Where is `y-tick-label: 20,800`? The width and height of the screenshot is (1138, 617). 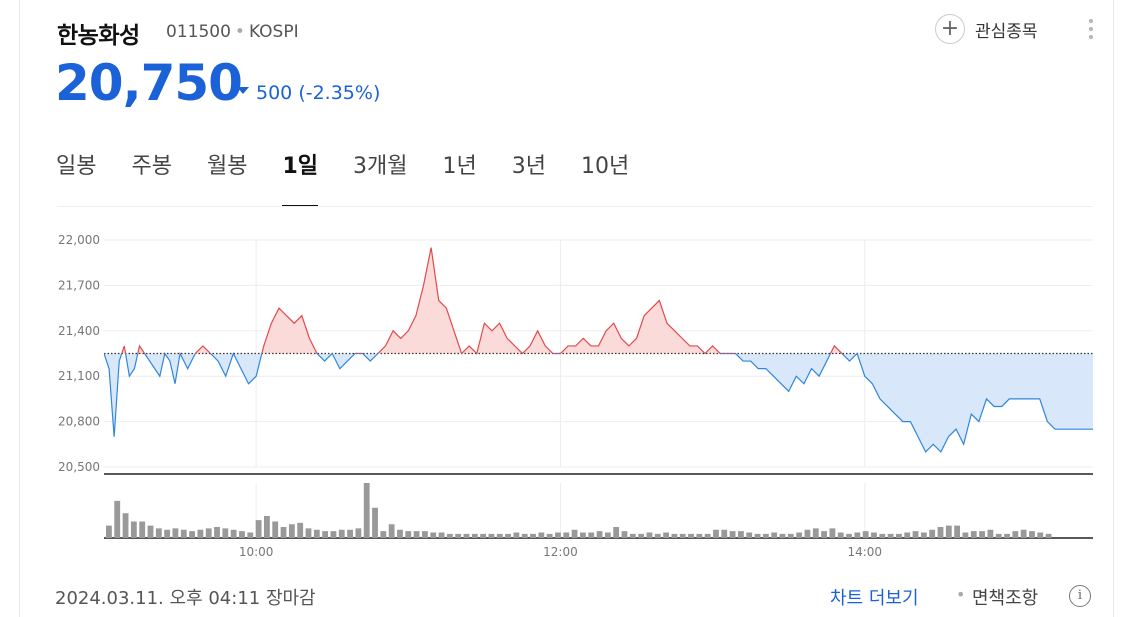
y-tick-label: 20,800 is located at coordinates (79, 422).